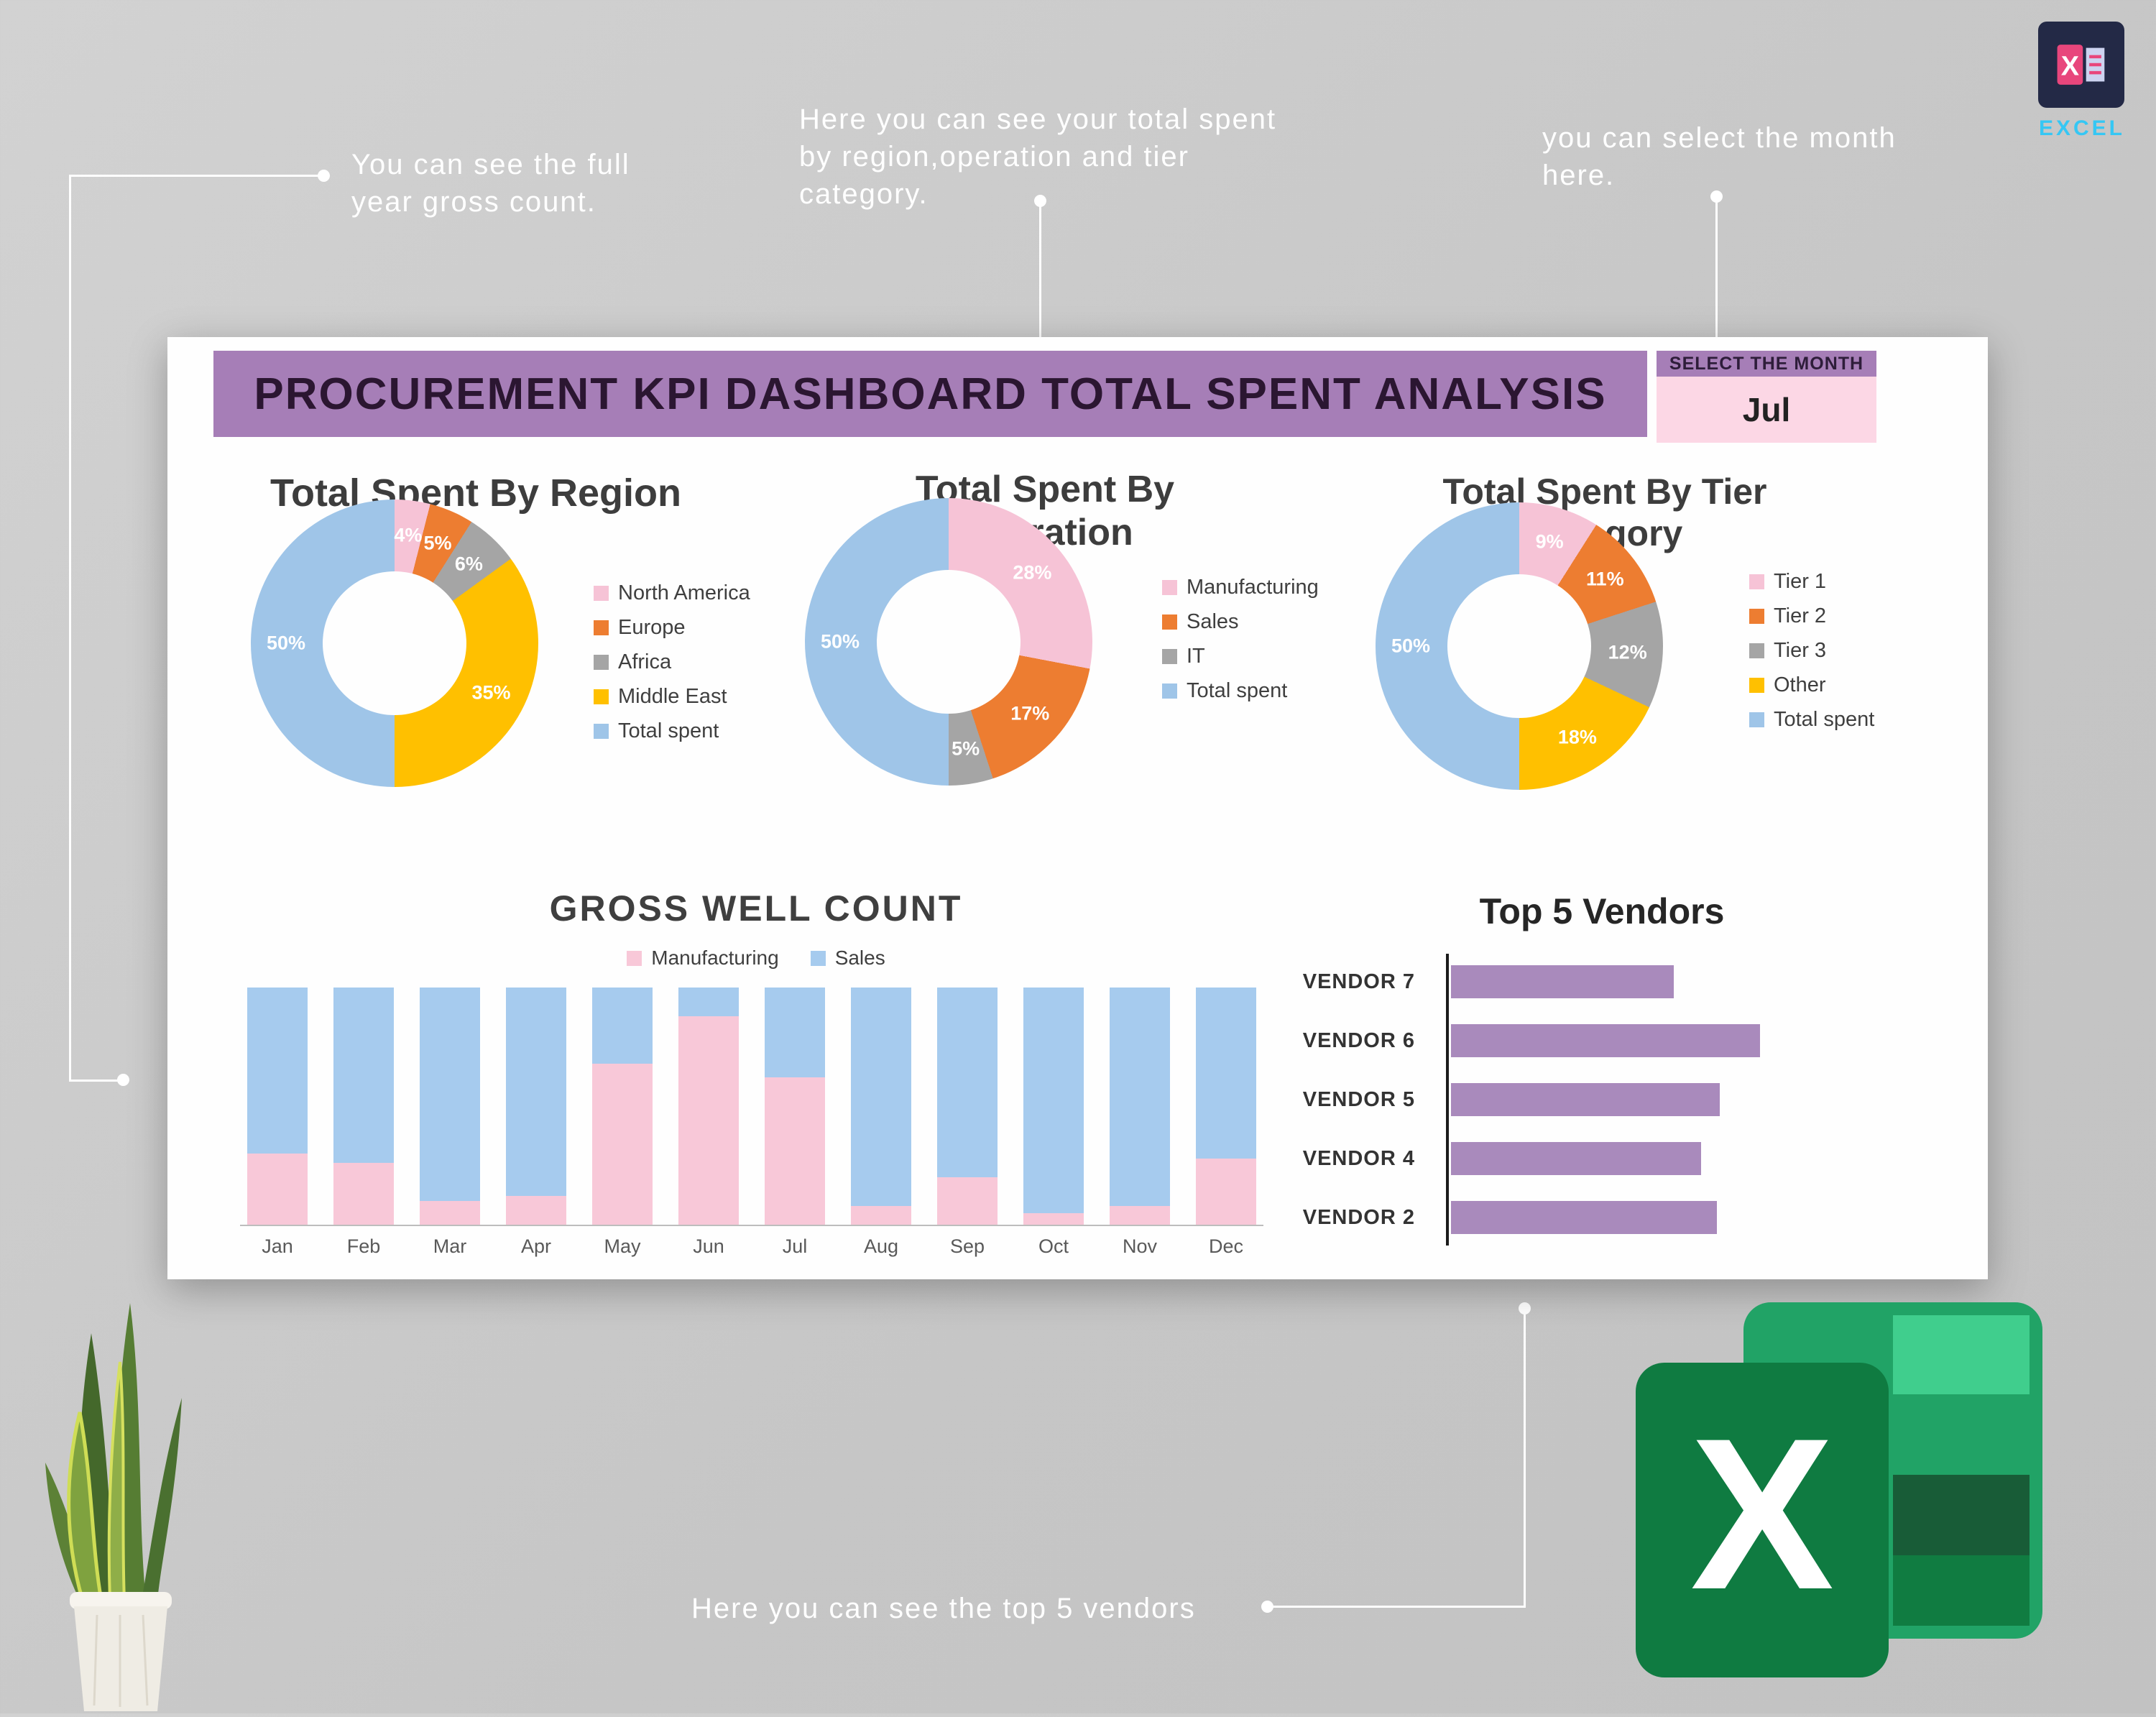 Image resolution: width=2156 pixels, height=1717 pixels. What do you see at coordinates (1359, 982) in the screenshot?
I see `vendor-label: VENDOR 7` at bounding box center [1359, 982].